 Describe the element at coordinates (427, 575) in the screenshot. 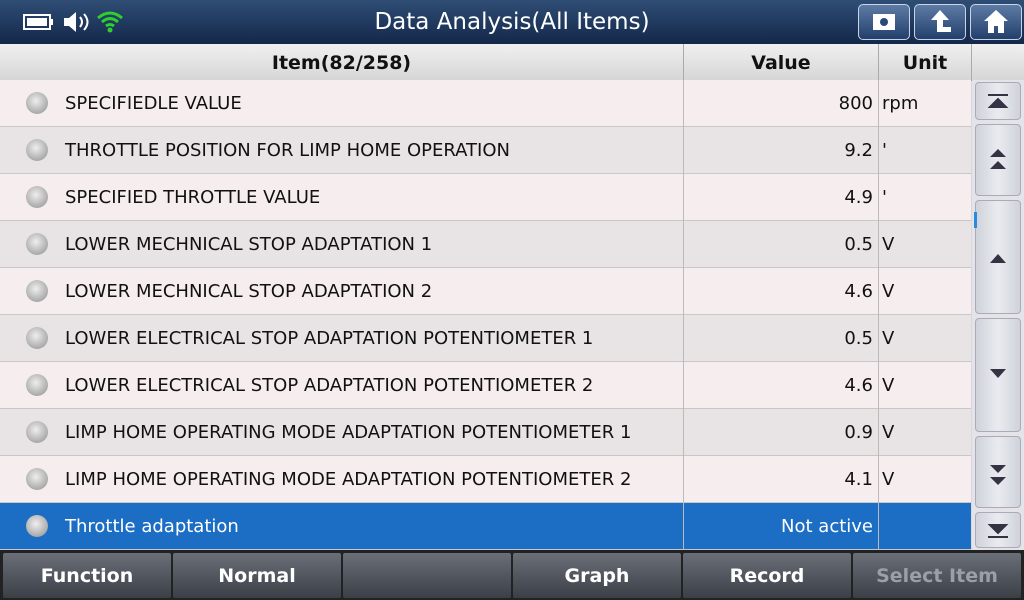

I see `footer-button` at that location.